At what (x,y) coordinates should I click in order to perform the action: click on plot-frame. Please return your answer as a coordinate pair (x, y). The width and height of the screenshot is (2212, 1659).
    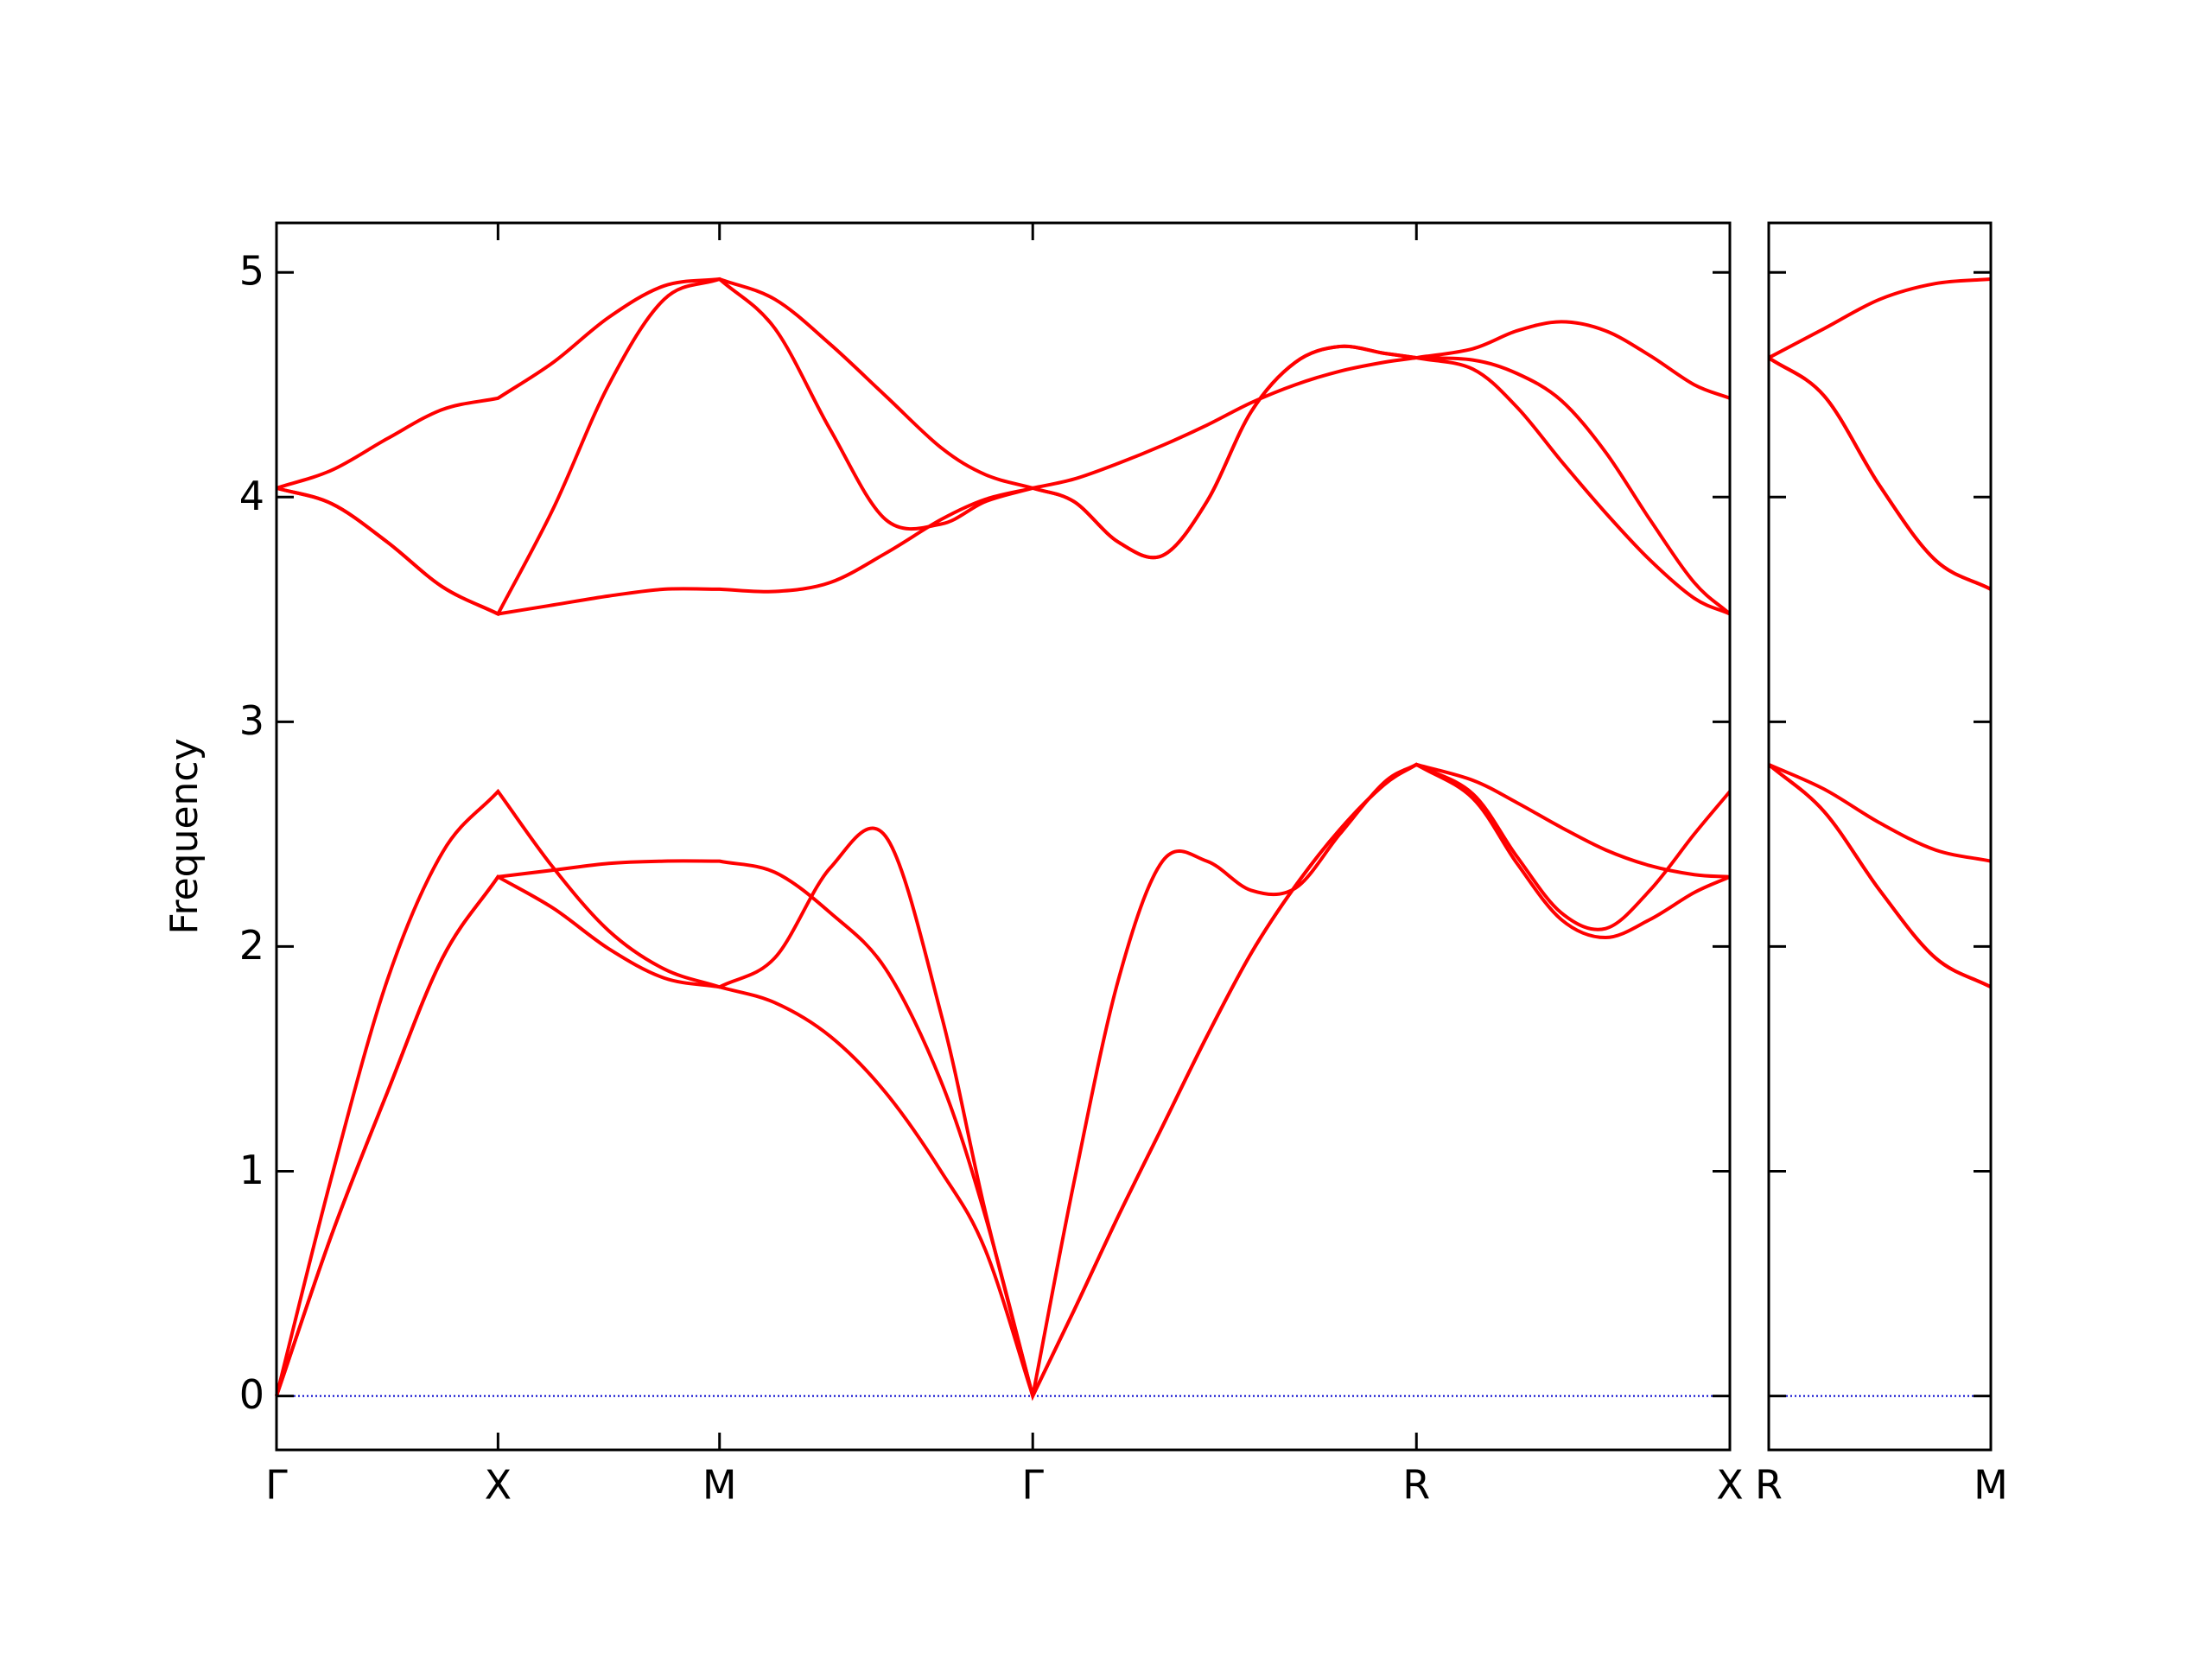
    Looking at the image, I should click on (1880, 836).